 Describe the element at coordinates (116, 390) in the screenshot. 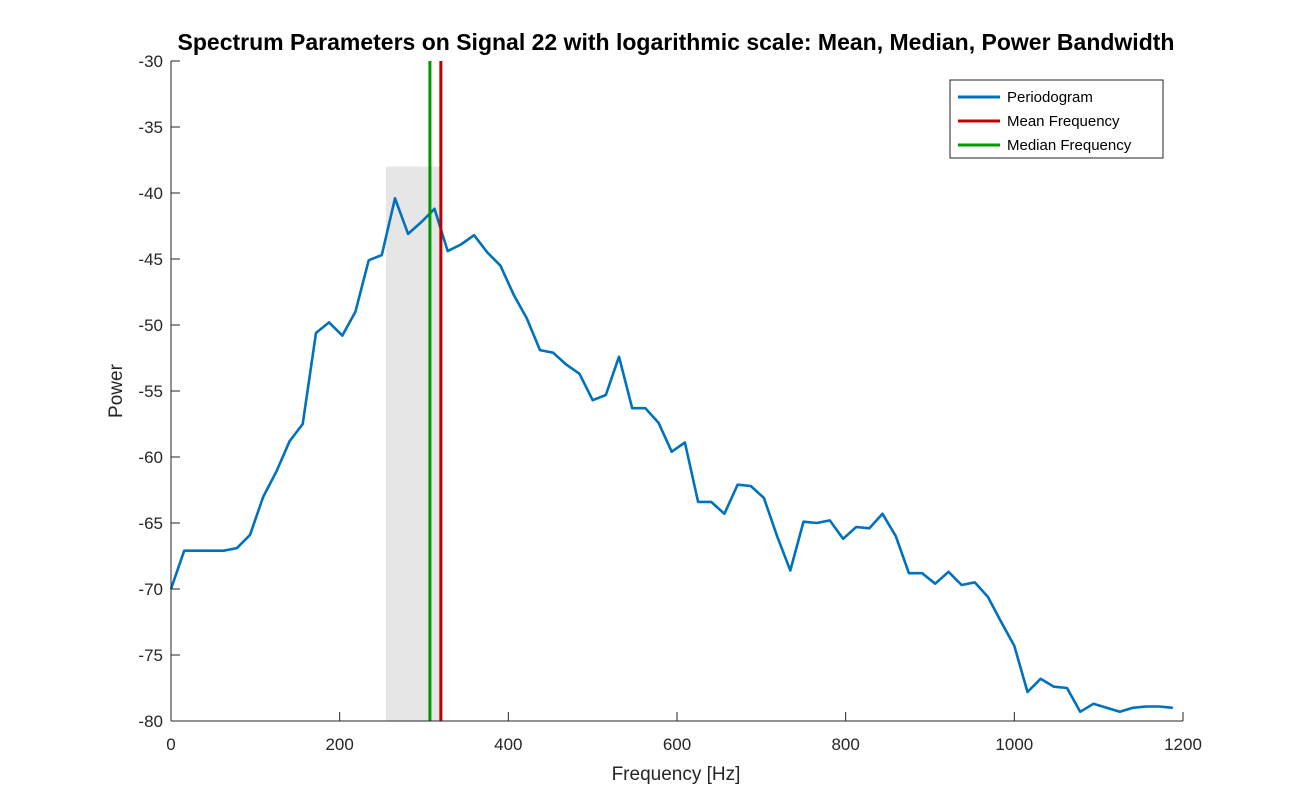

I see `y-axis-label: Power` at that location.